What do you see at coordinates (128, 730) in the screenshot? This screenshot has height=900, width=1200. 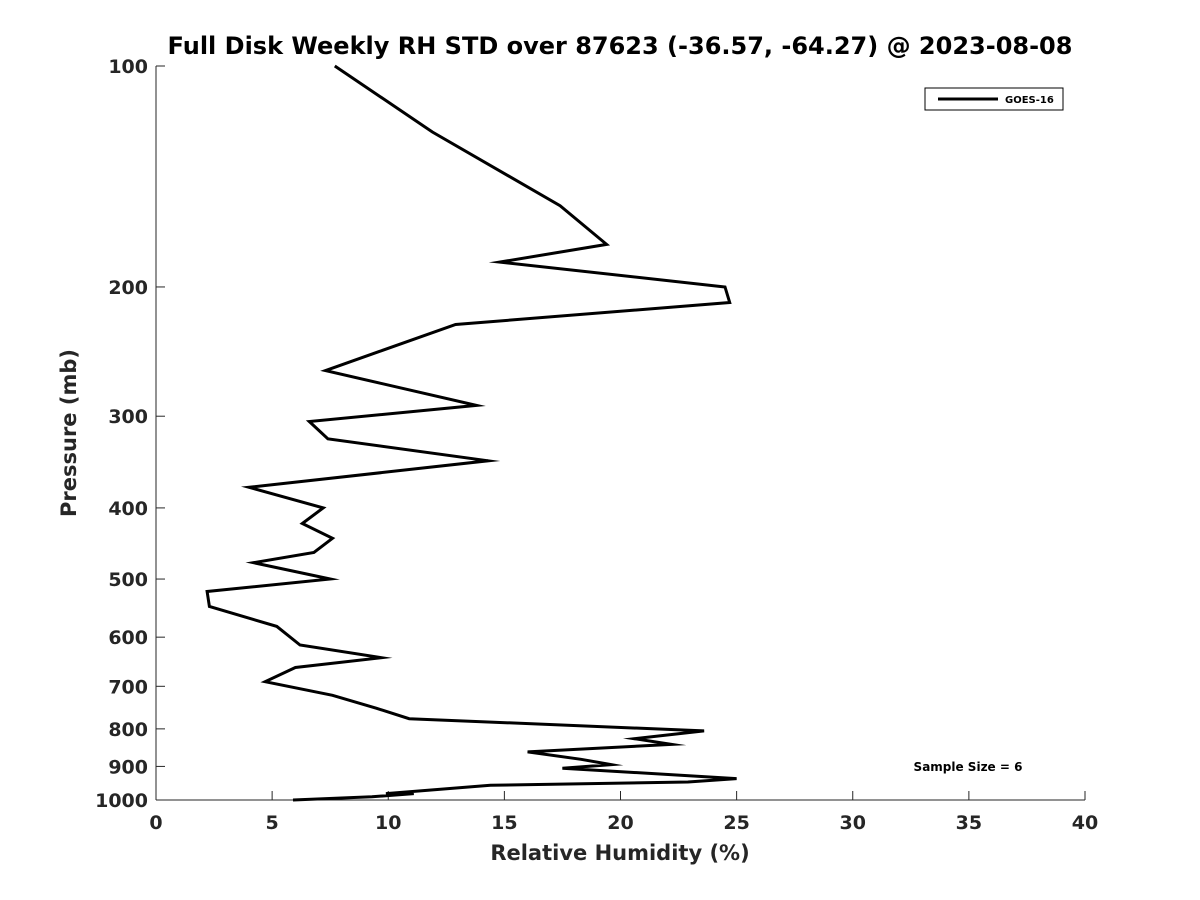 I see `y-tick-label: 800` at bounding box center [128, 730].